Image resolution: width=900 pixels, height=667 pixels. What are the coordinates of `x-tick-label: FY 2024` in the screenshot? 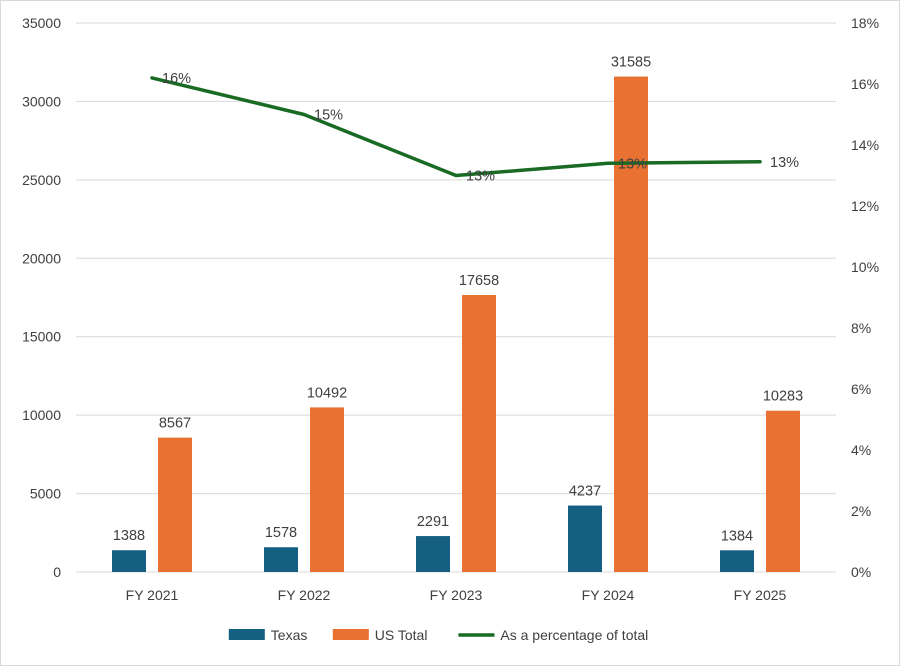 It's located at (608, 595).